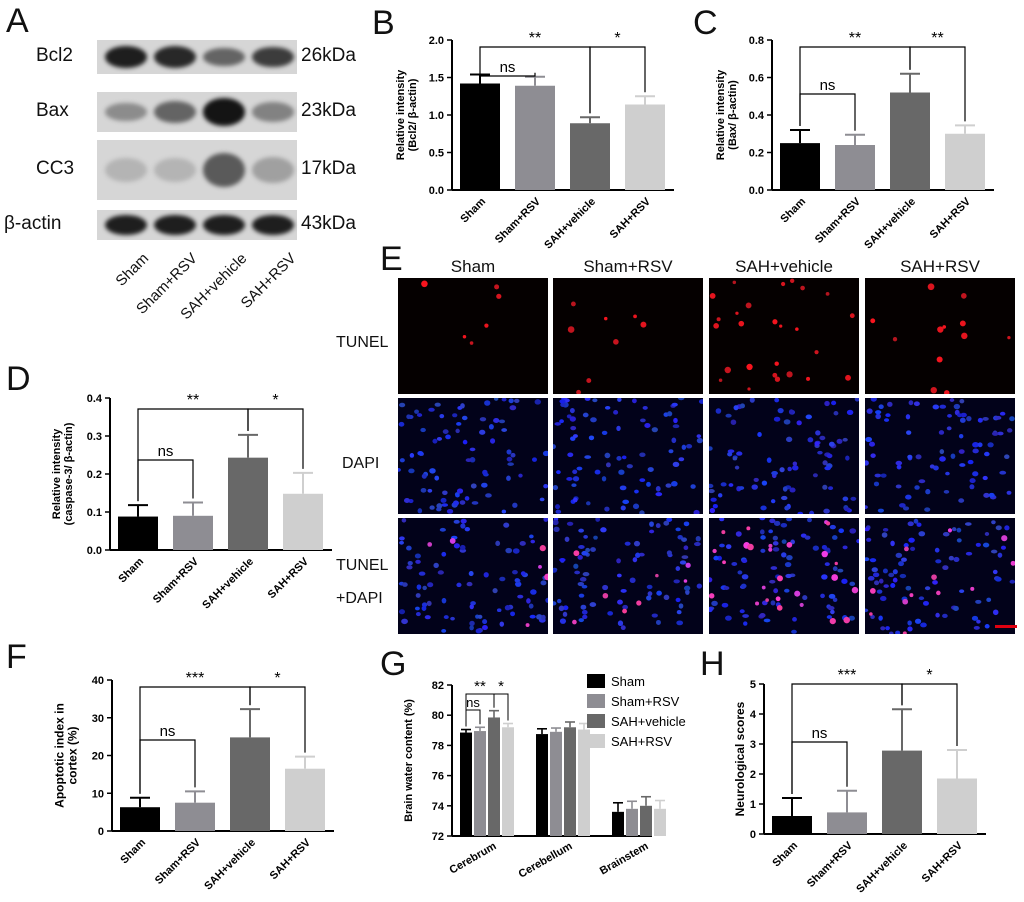 The height and width of the screenshot is (902, 1024). What do you see at coordinates (473, 266) in the screenshot?
I see `micro-column-header: Sham` at bounding box center [473, 266].